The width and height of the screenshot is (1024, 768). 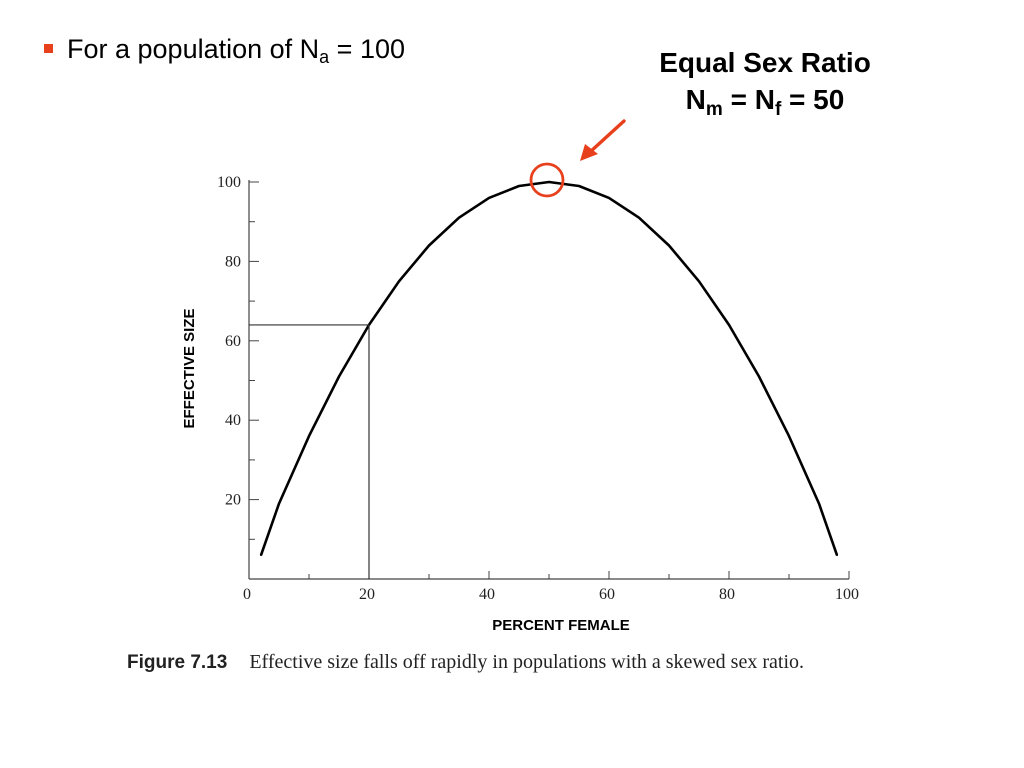 What do you see at coordinates (233, 261) in the screenshot?
I see `y-tick-label: 80` at bounding box center [233, 261].